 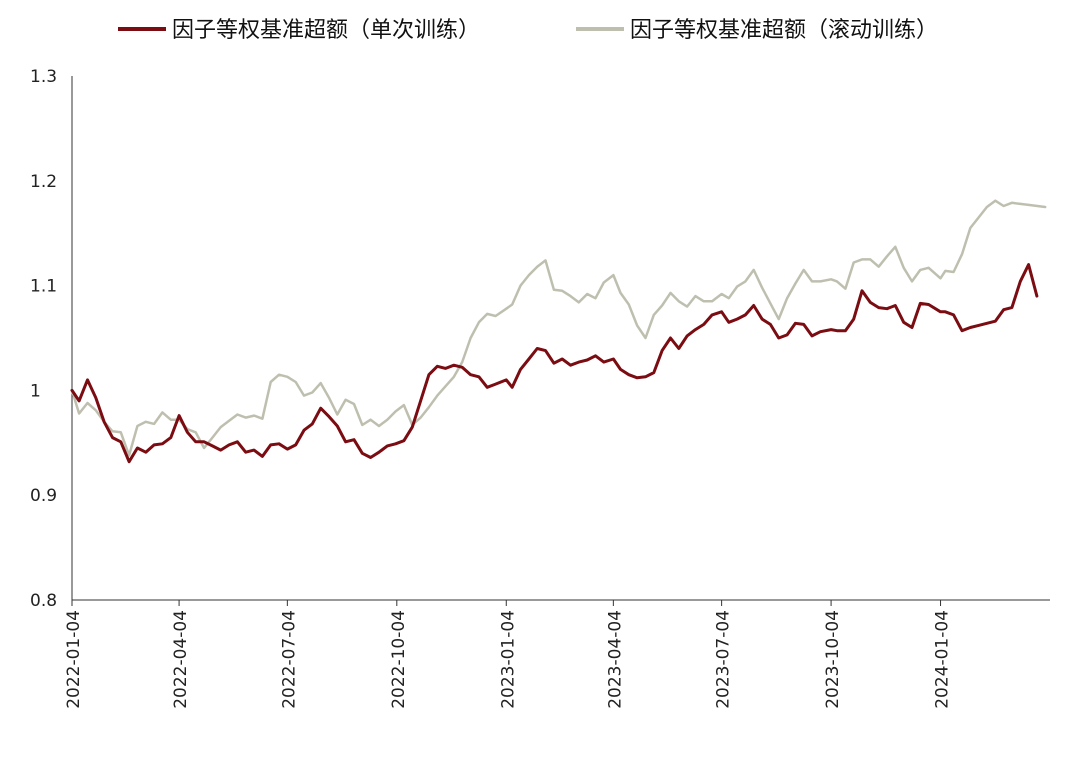 I want to click on x-tick-label: 2024-01-04, so click(x=943, y=659).